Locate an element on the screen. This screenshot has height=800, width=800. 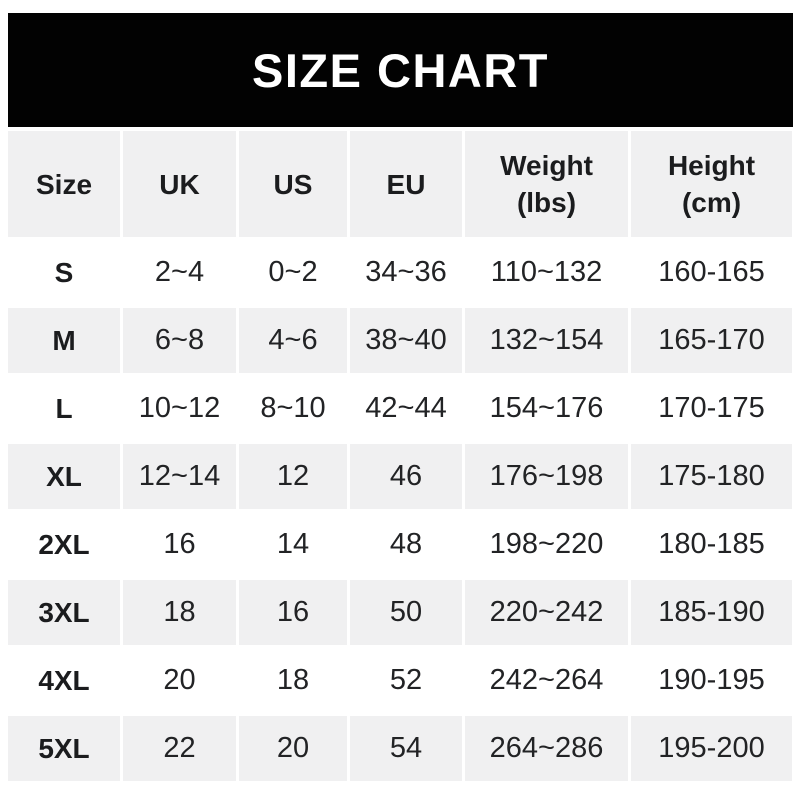
cell-height: 160-165 is located at coordinates (711, 272).